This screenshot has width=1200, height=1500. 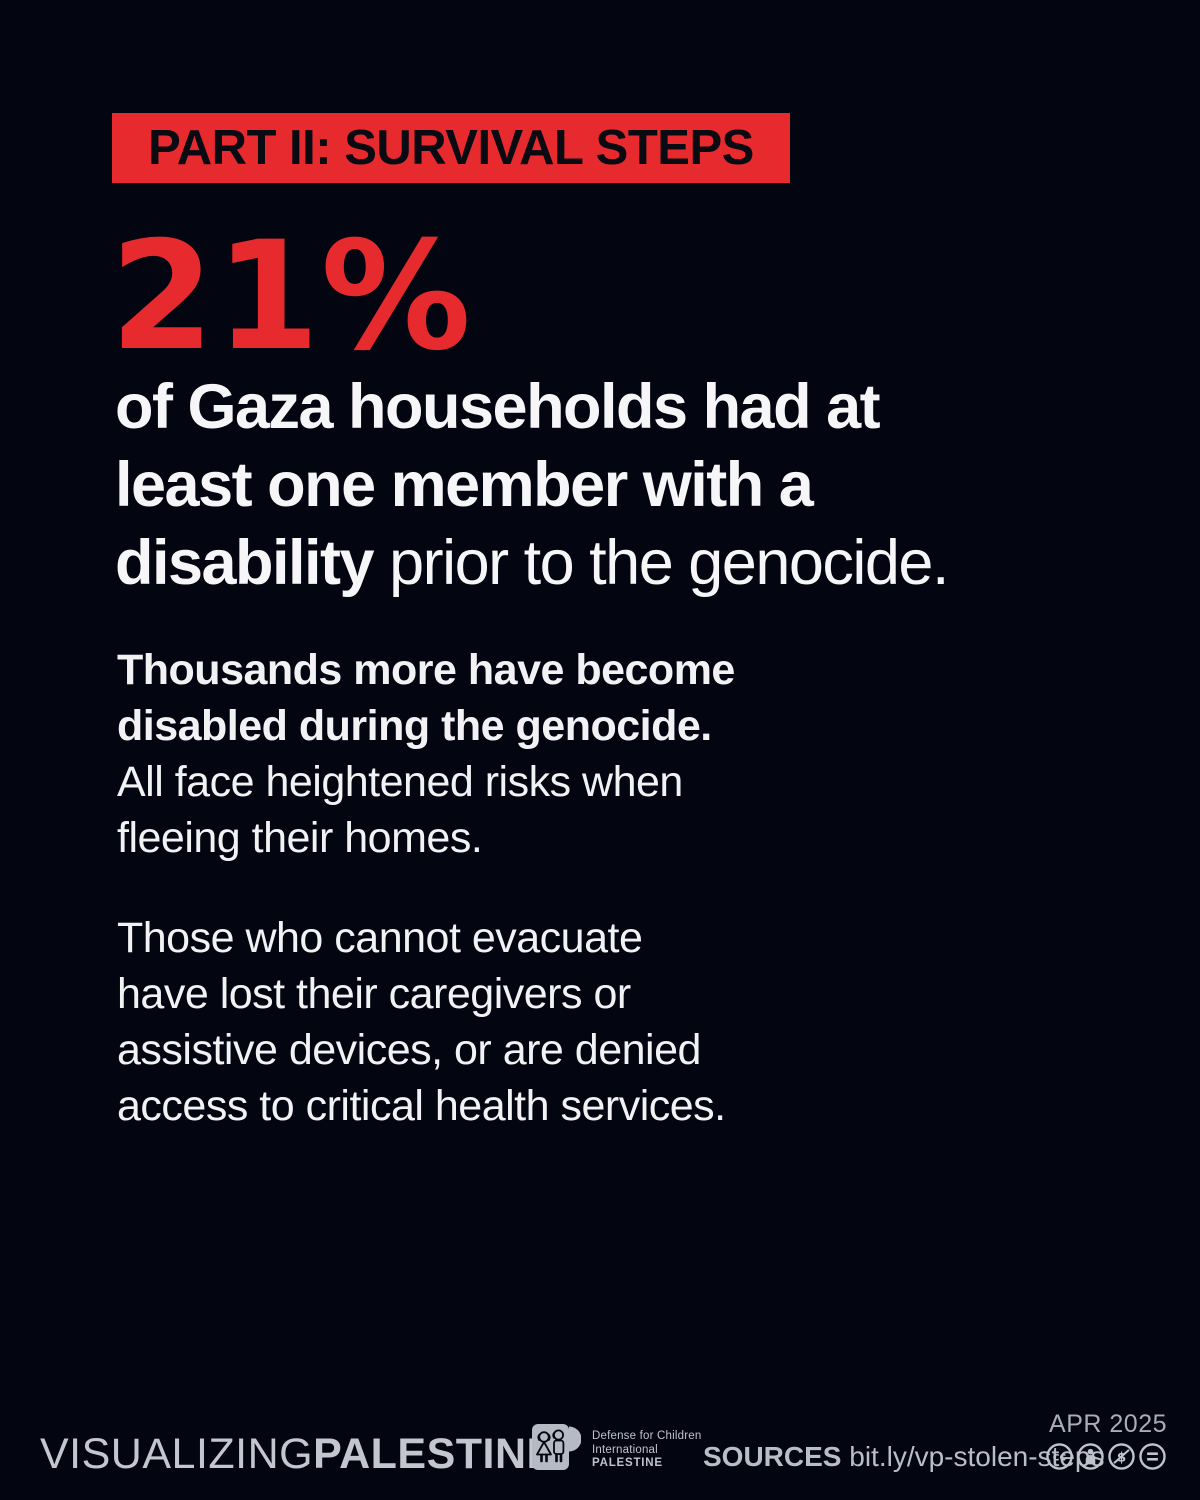 What do you see at coordinates (434, 1454) in the screenshot?
I see `brand-palestine: PALESTINE` at bounding box center [434, 1454].